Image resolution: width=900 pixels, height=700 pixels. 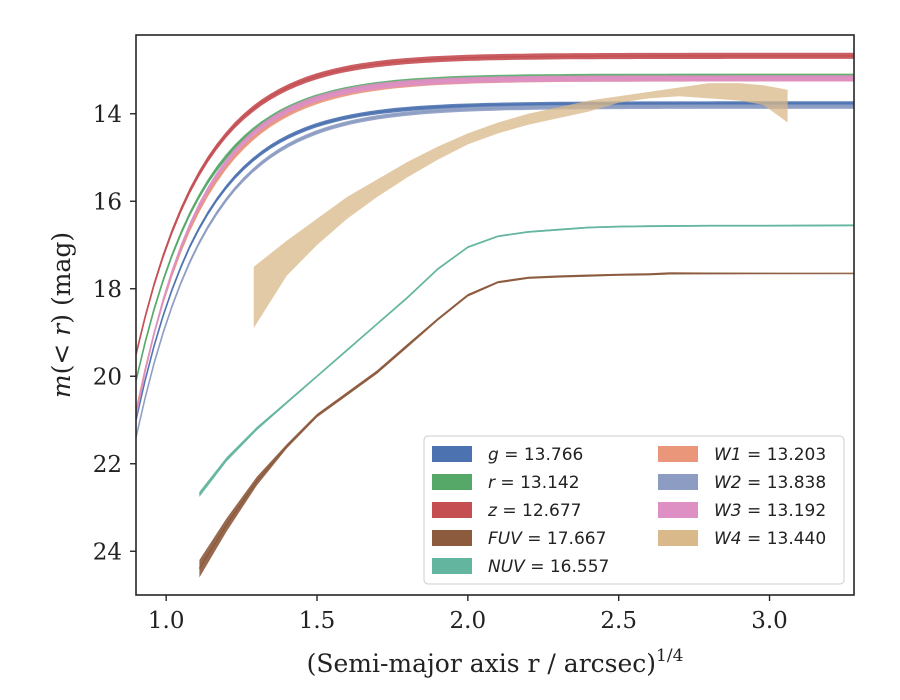 I want to click on legend-item-nuv: NUV = 16.557, so click(x=520, y=567).